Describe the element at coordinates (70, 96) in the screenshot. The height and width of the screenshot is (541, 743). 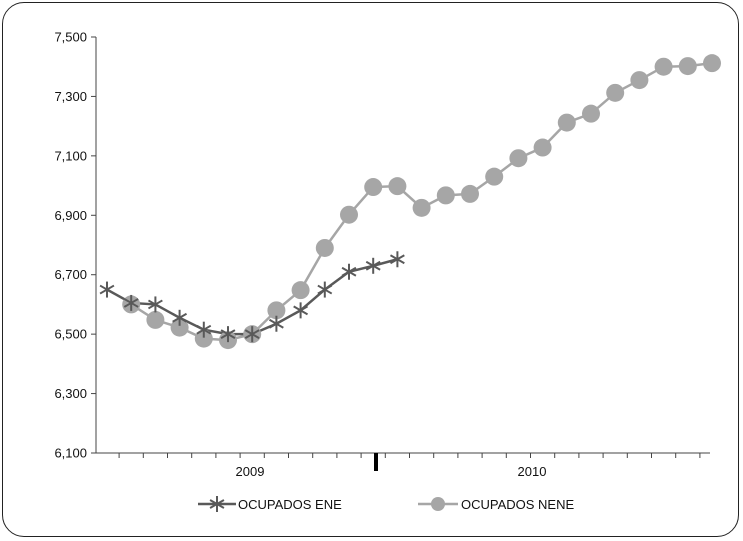
I see `y-tick-label: 7,300` at that location.